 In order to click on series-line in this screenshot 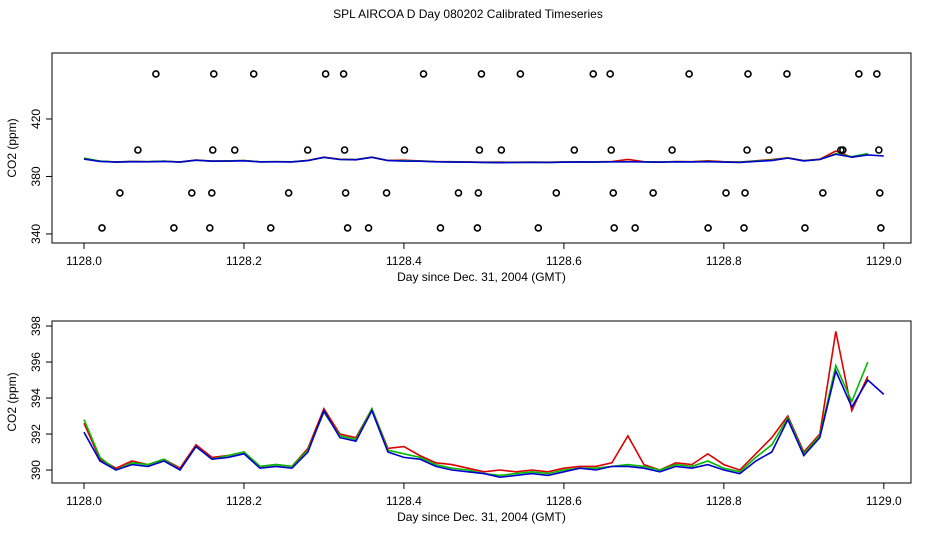, I will do `click(483, 158)`.